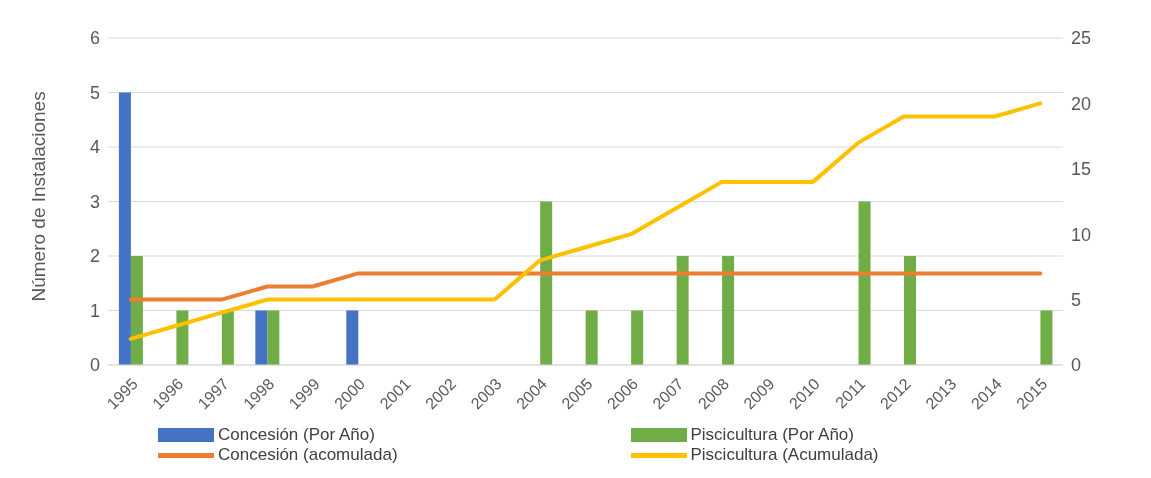  Describe the element at coordinates (38, 196) in the screenshot. I see `y-axis-title: Número de Instalaciones` at that location.